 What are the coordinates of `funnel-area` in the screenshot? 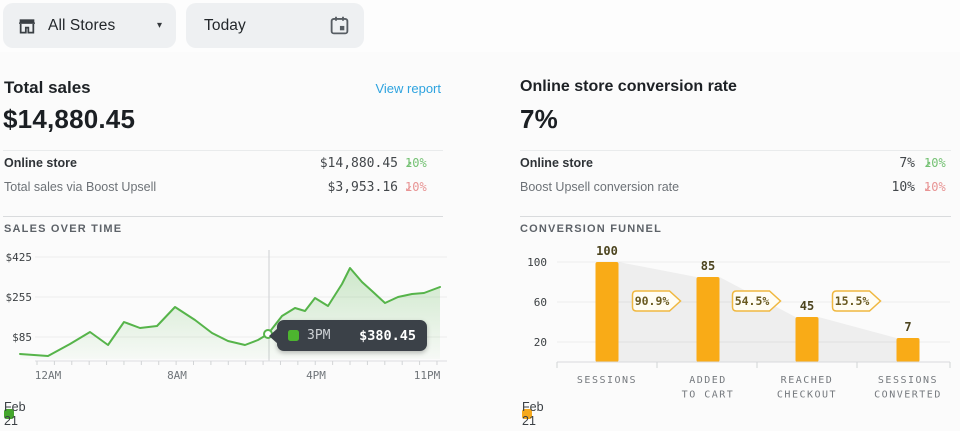 It's located at (769, 312).